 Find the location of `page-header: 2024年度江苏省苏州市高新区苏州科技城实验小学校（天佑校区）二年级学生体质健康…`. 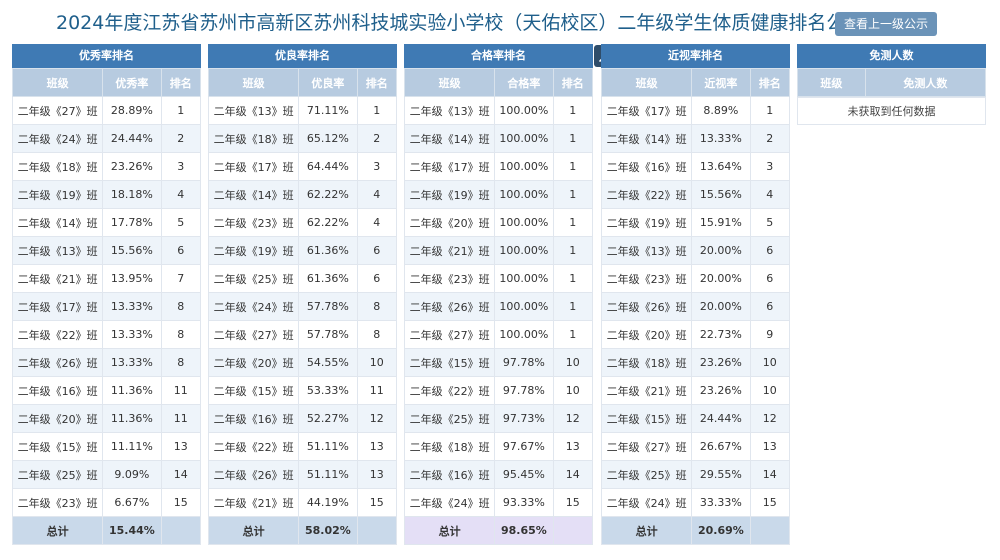

page-header: 2024年度江苏省苏州市高新区苏州科技城实验小学校（天佑校区）二年级学生体质健康… is located at coordinates (500, 23).